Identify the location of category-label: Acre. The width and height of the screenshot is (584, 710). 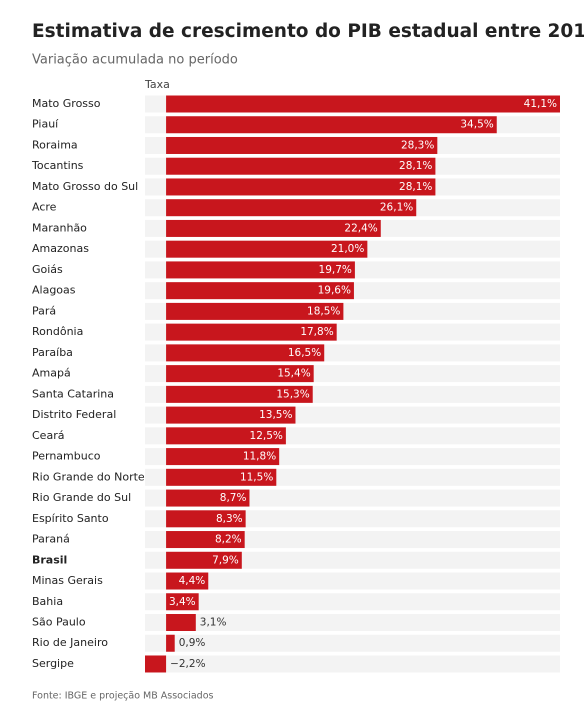
(44, 207).